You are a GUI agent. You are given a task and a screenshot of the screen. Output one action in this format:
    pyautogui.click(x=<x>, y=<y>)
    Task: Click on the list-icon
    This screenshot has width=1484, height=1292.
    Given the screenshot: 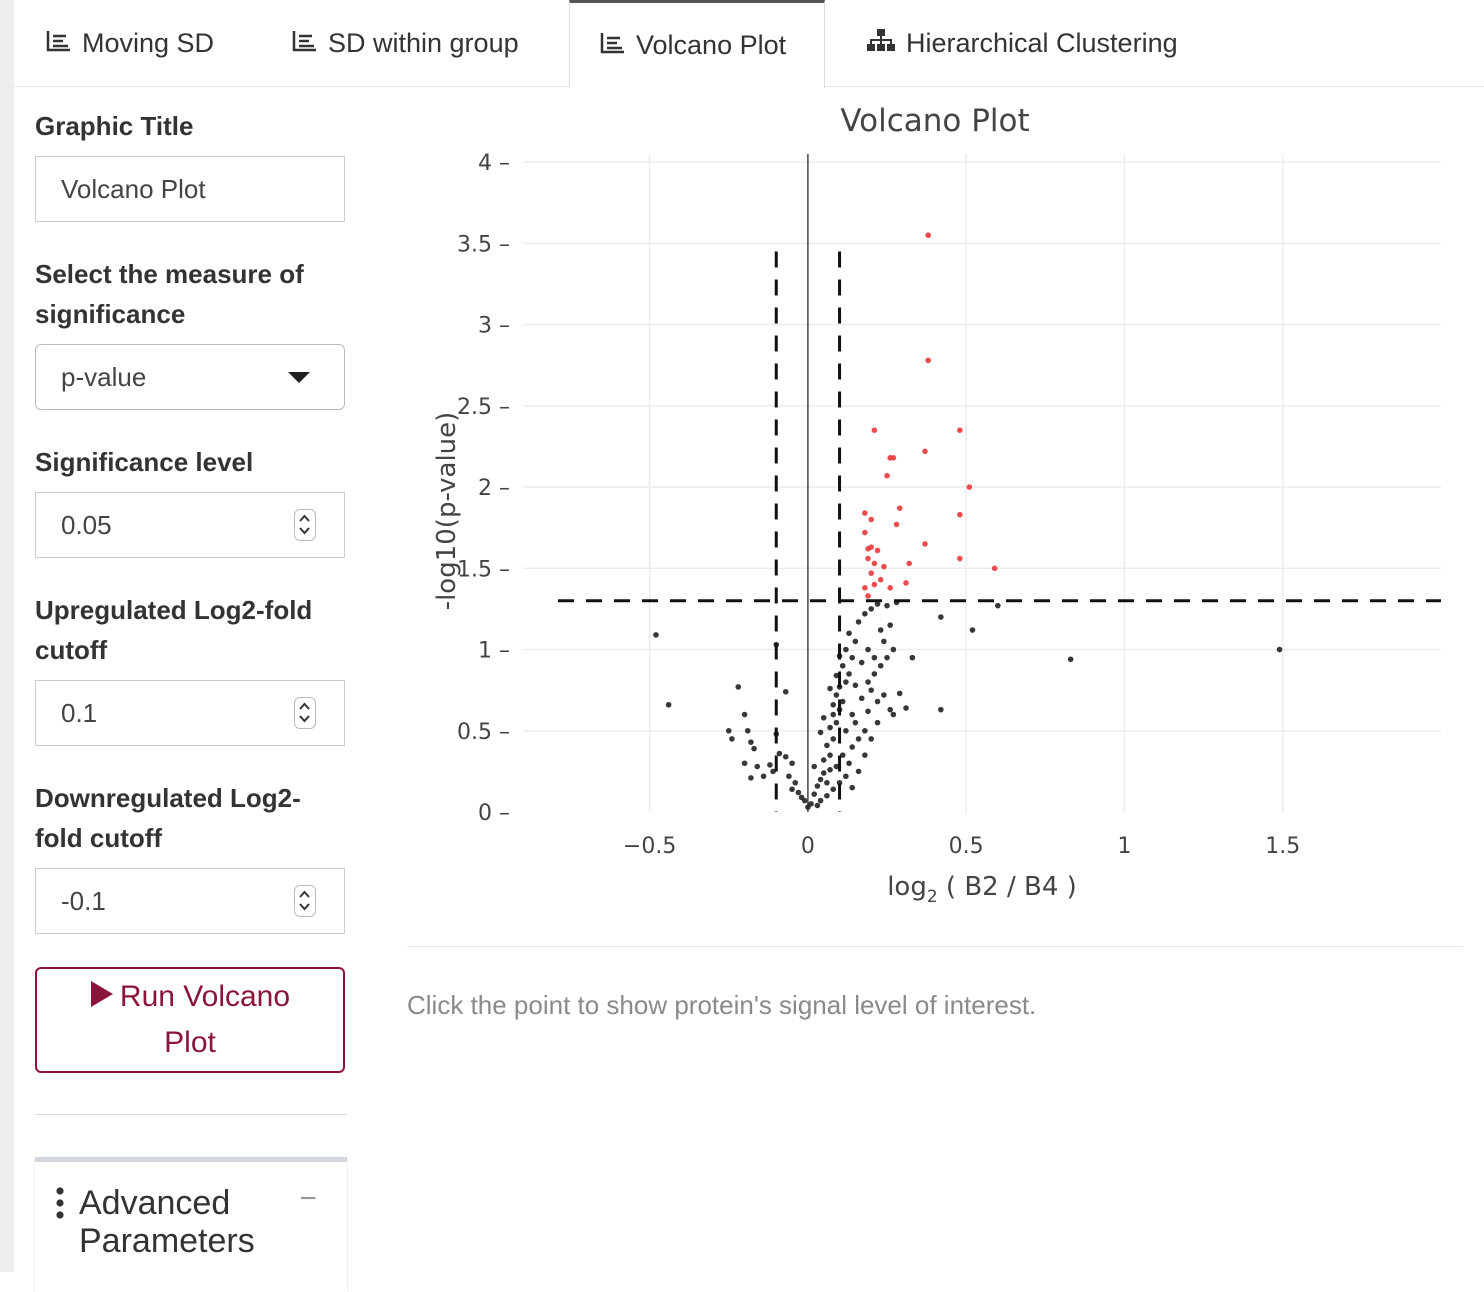 What is the action you would take?
    pyautogui.click(x=305, y=43)
    